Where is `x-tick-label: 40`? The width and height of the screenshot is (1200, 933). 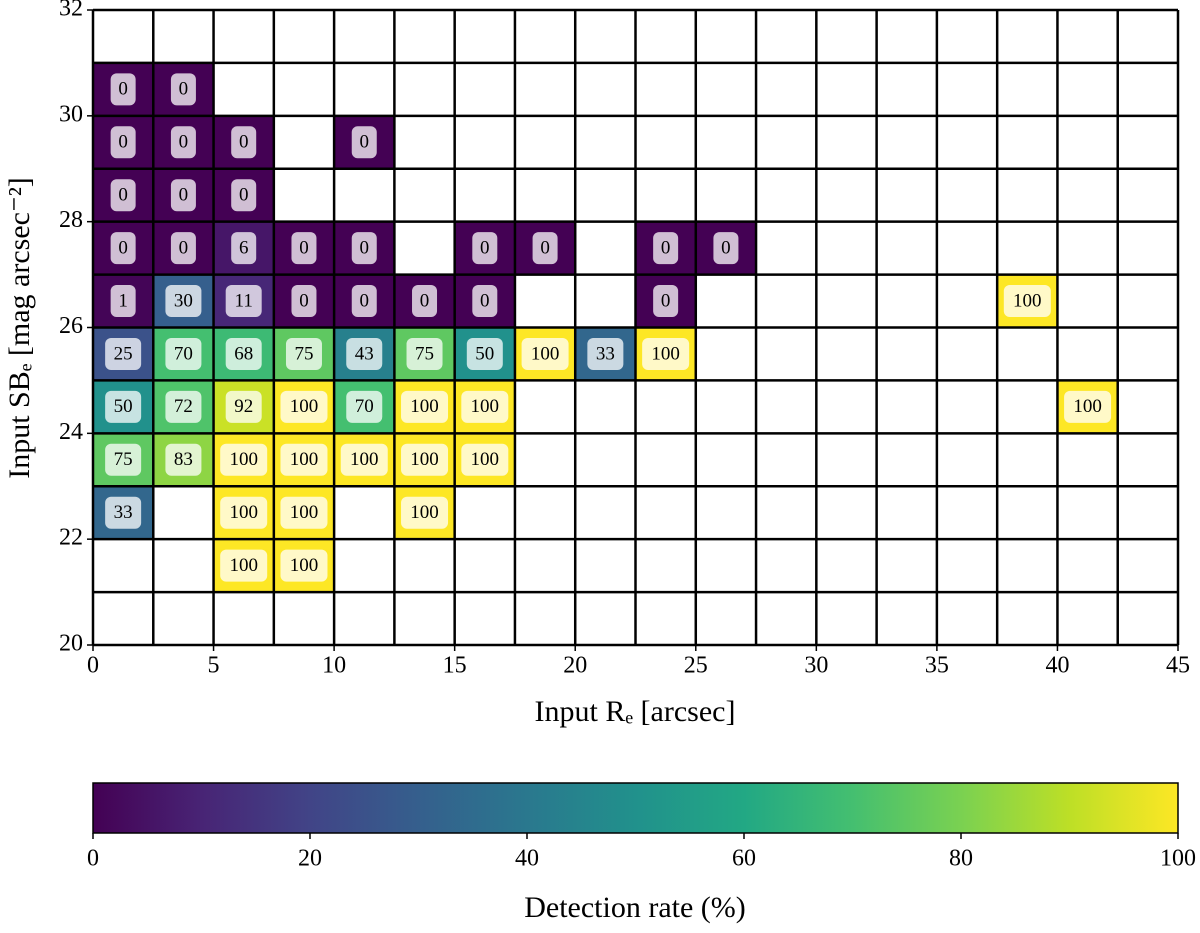 x-tick-label: 40 is located at coordinates (1057, 666).